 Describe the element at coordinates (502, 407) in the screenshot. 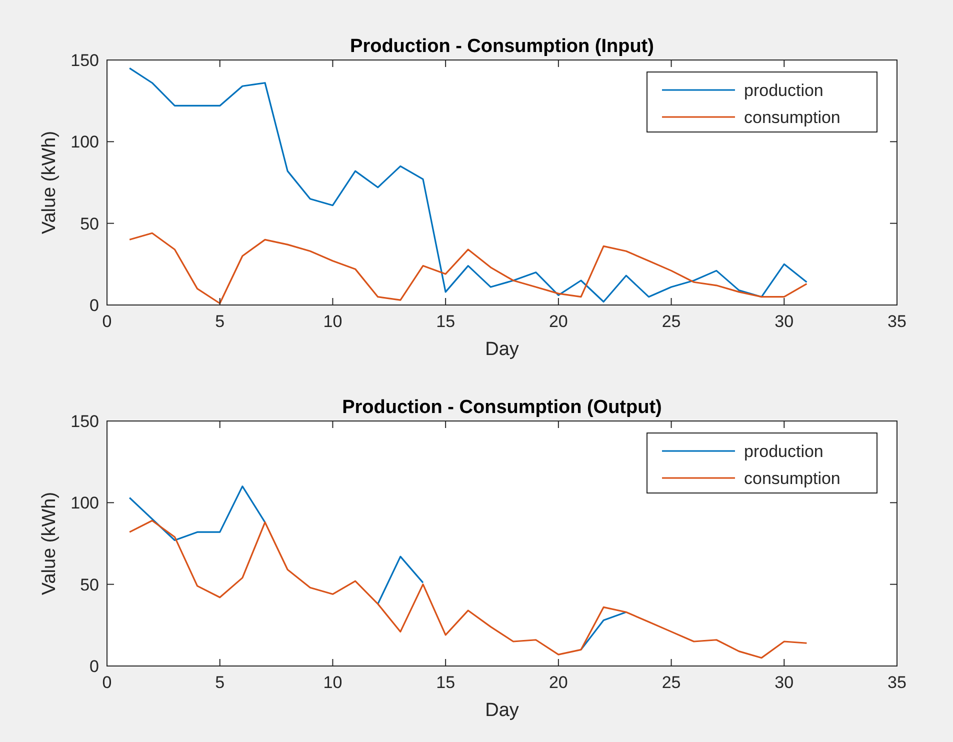

I see `chart-title: Production - Consumption (Output)` at that location.